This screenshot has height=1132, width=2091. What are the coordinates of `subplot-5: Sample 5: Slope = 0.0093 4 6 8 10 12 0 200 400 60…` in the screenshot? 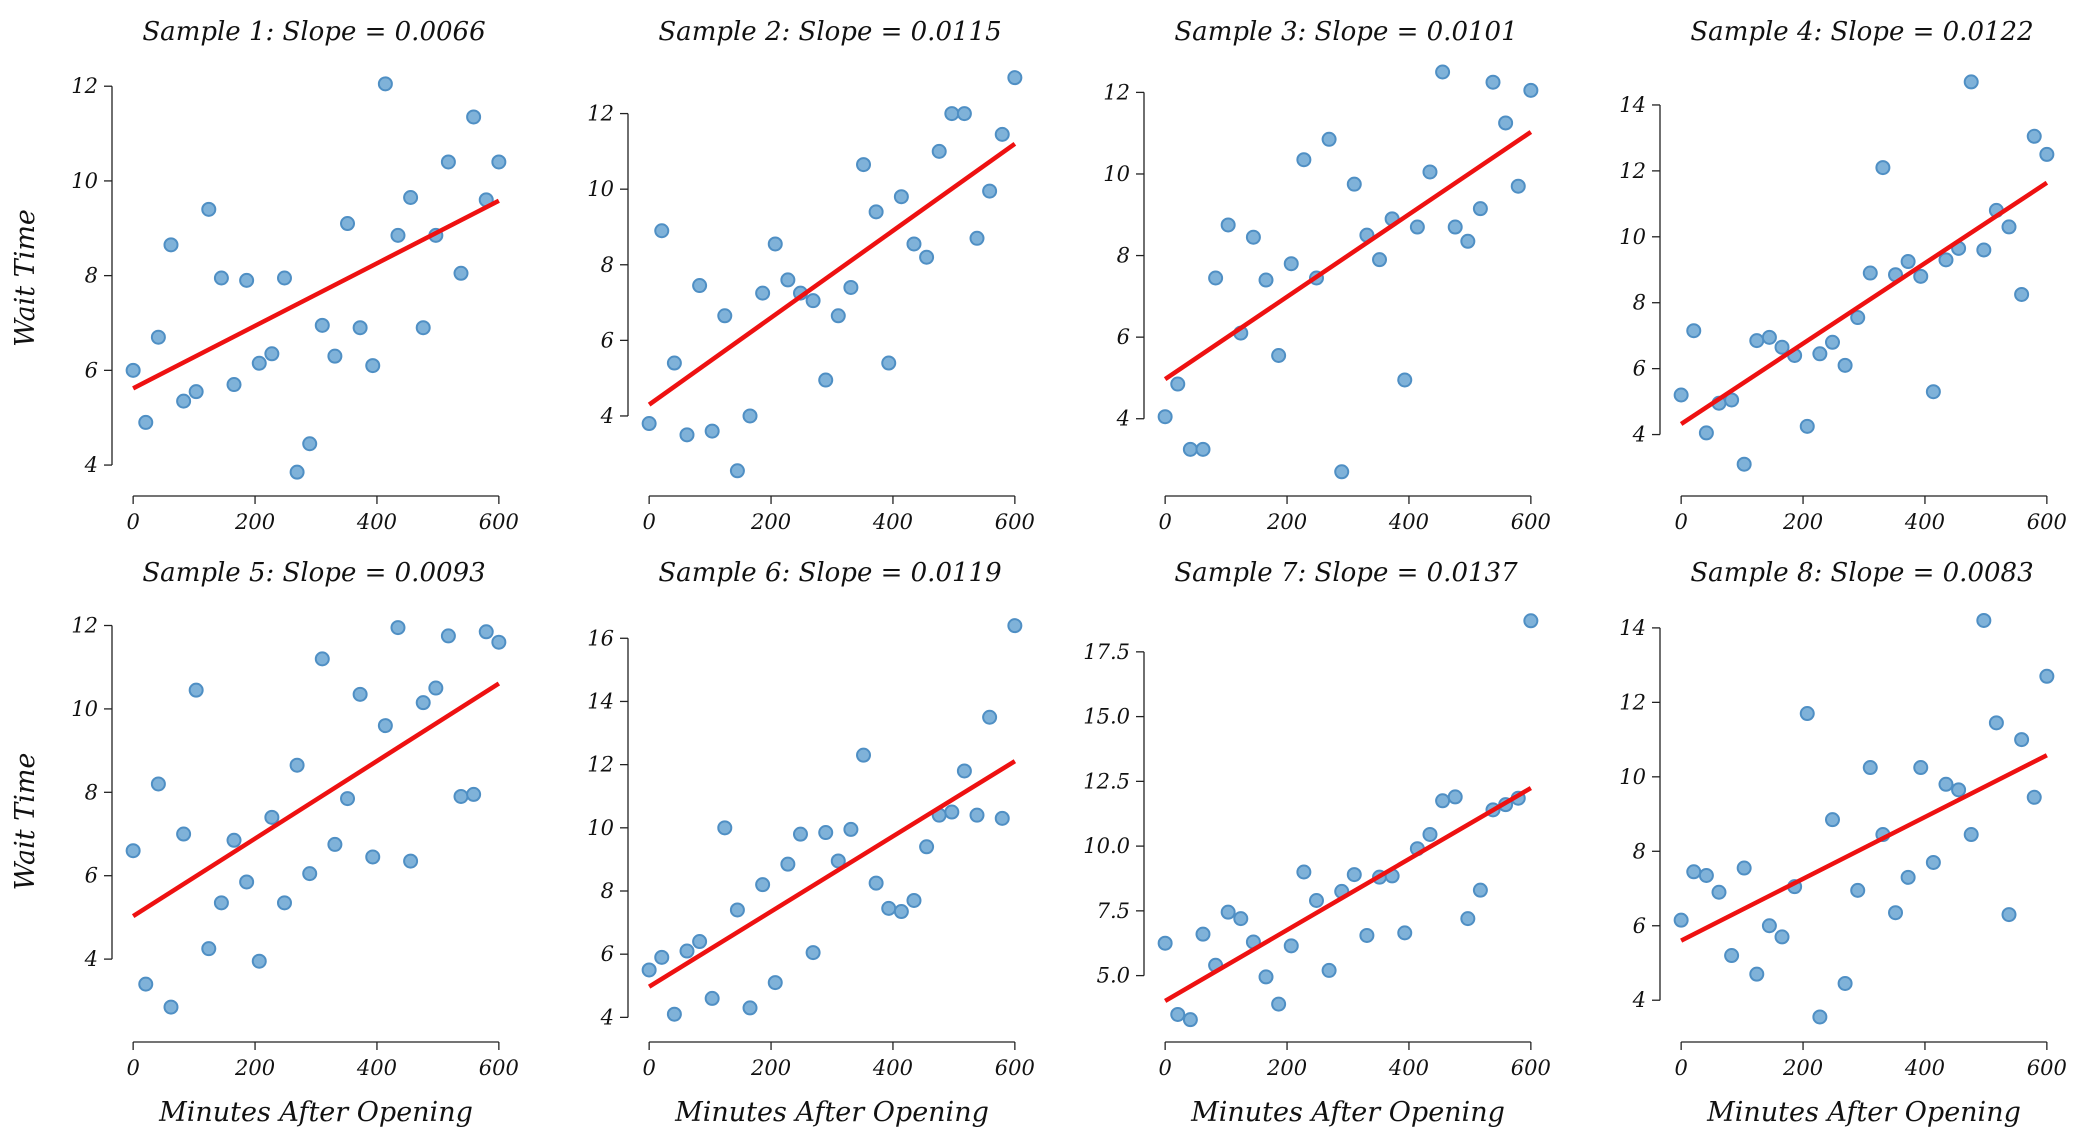 It's located at (264, 843).